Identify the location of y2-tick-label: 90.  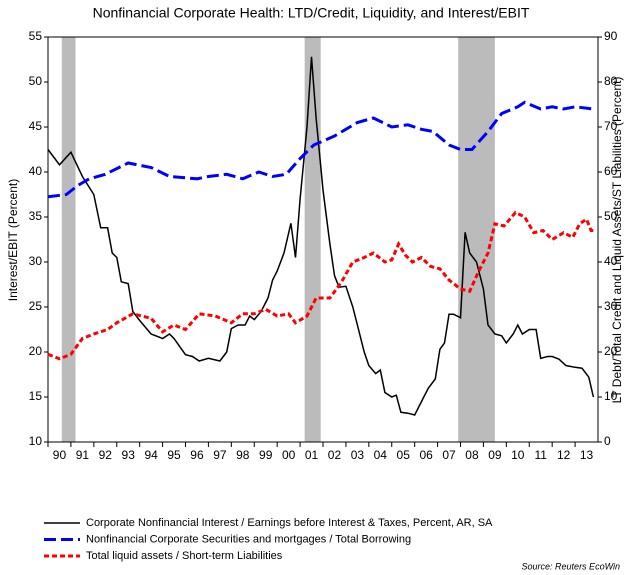
(611, 36).